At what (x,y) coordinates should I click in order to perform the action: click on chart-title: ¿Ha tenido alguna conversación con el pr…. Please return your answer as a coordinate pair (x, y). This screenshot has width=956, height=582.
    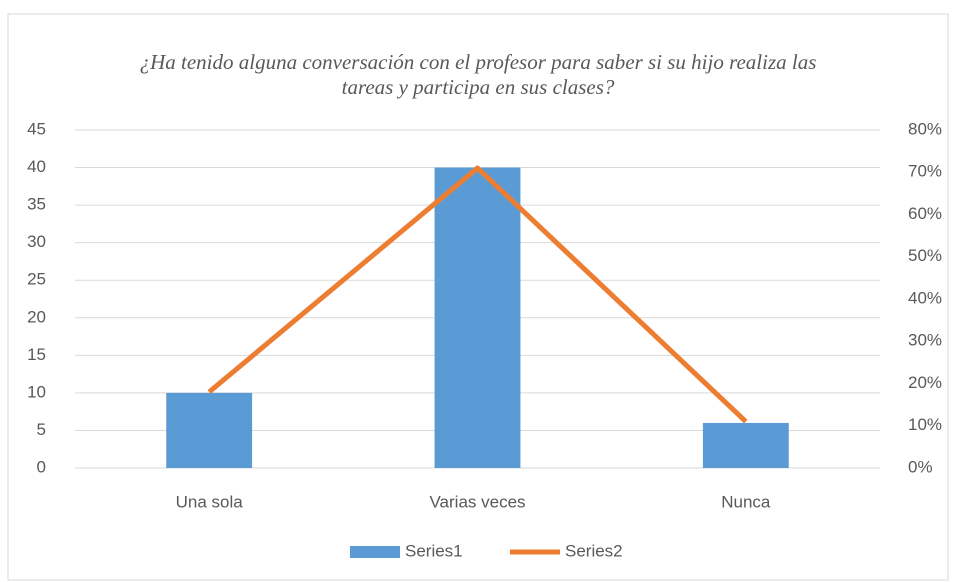
    Looking at the image, I should click on (478, 74).